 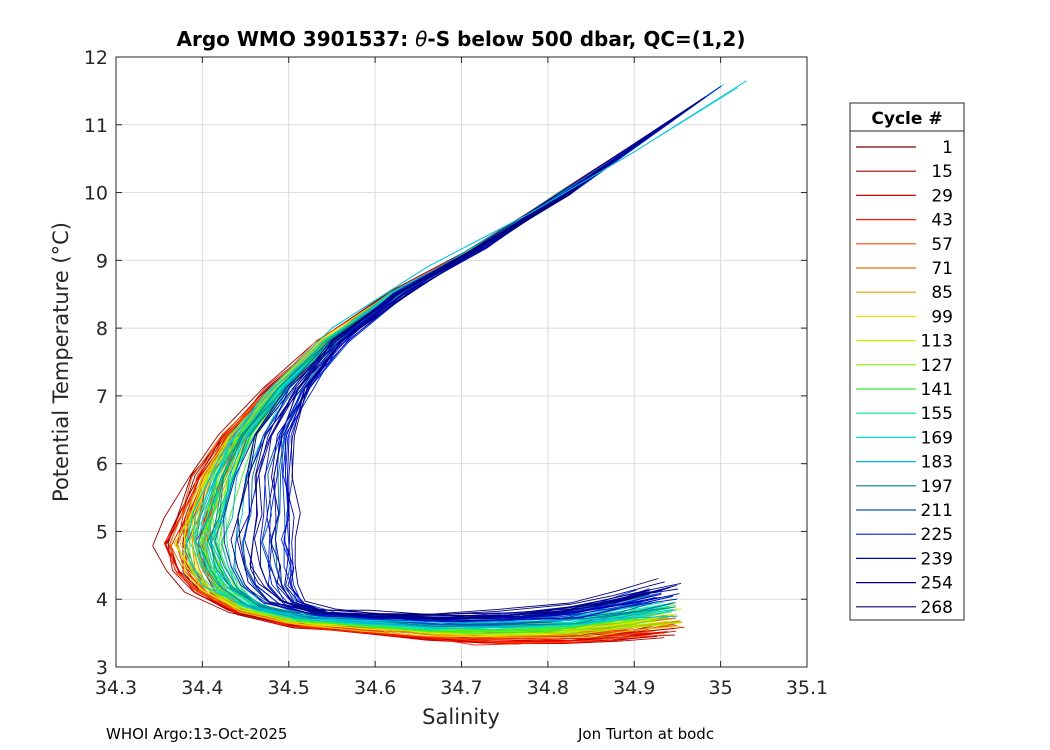 What do you see at coordinates (461, 717) in the screenshot?
I see `x-axis-label: Salinity` at bounding box center [461, 717].